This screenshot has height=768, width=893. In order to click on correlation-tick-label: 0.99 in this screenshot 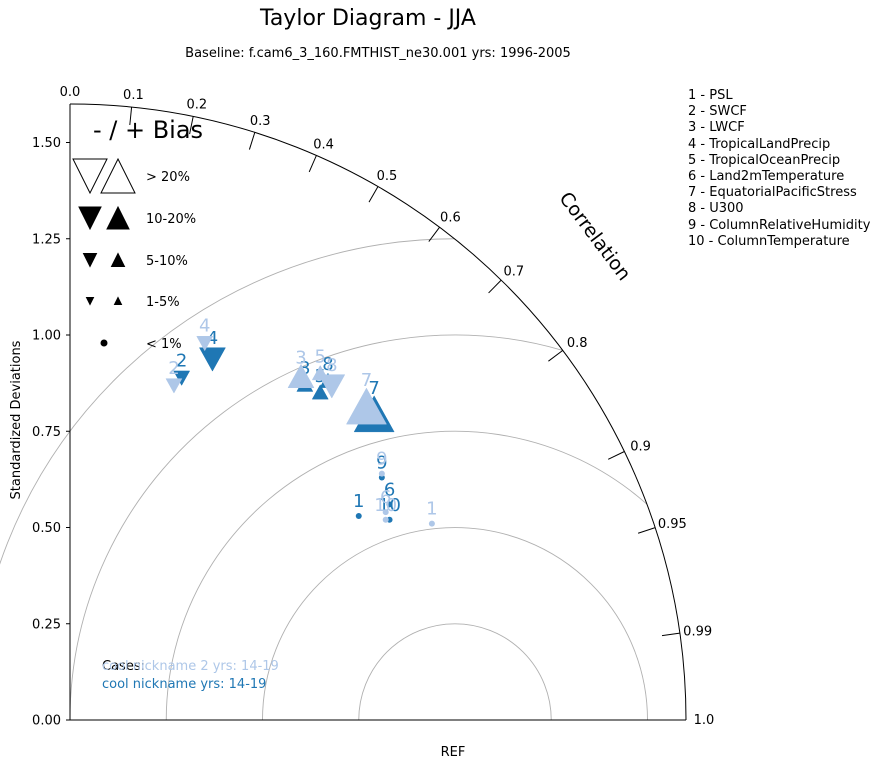, I will do `click(697, 631)`.